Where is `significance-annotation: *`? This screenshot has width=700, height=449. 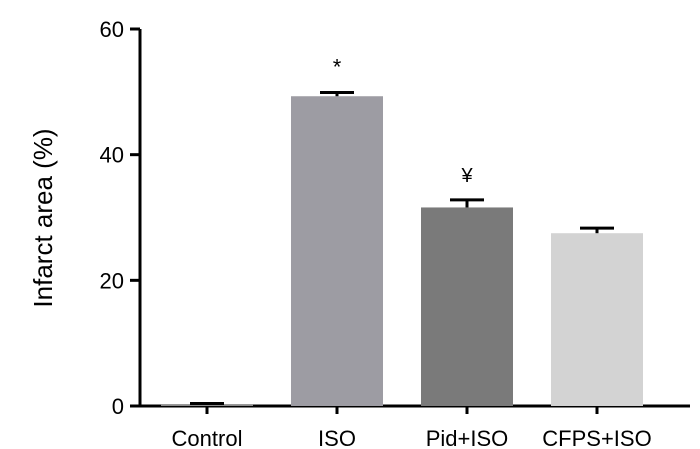
significance-annotation: * is located at coordinates (337, 66).